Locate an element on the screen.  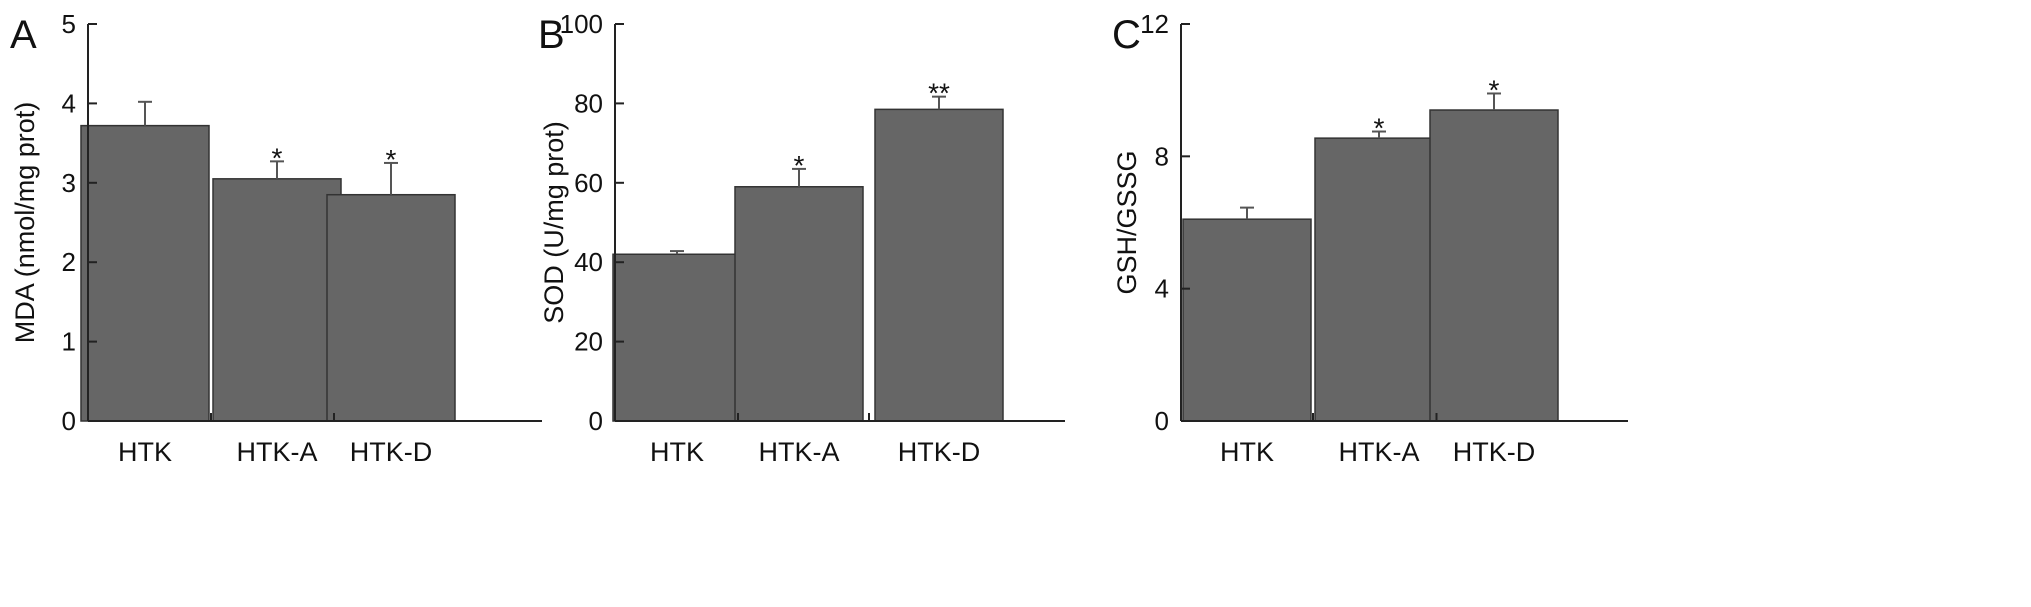
y-tick-label: 80 is located at coordinates (588, 103).